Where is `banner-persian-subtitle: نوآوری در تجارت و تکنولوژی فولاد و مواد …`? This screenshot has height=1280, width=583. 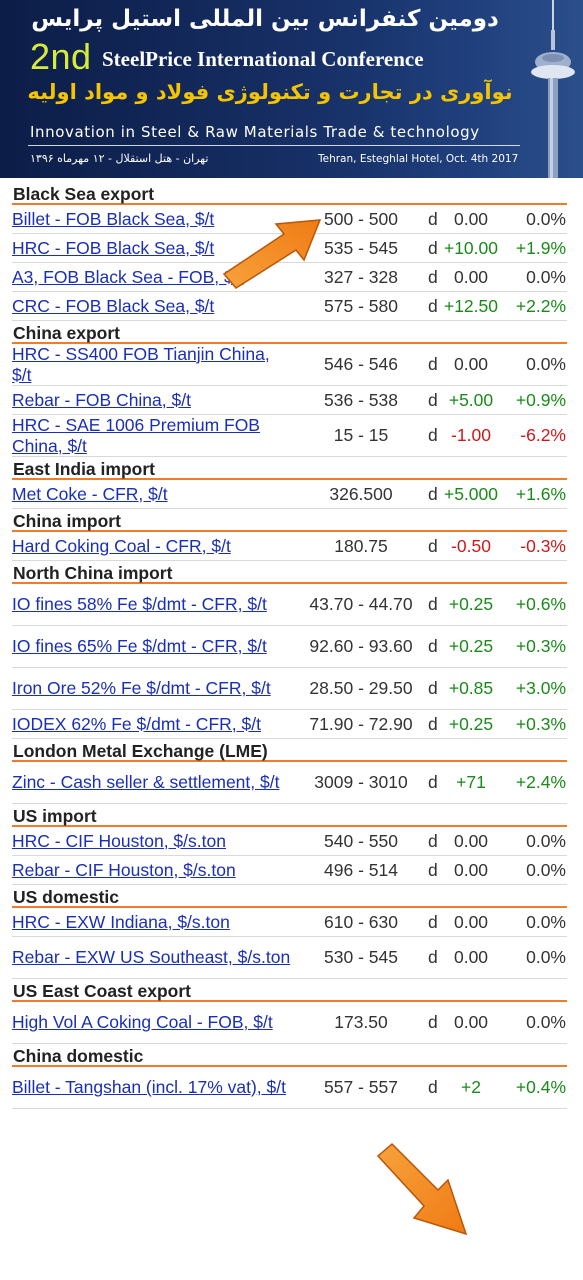
banner-persian-subtitle: نوآوری در تجارت و تکنولوژی فولاد و مواد … is located at coordinates (270, 92).